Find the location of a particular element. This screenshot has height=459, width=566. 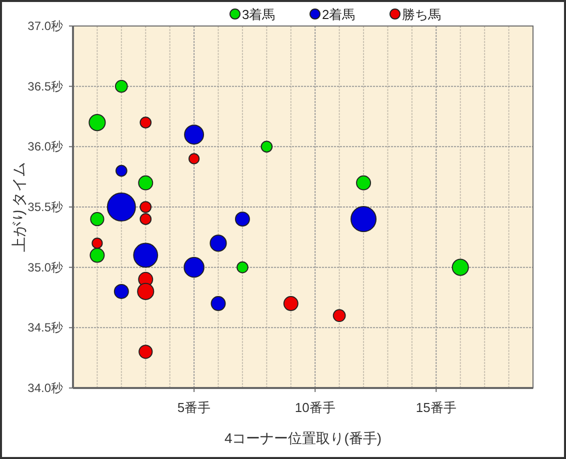

x-axis-title: 4コーナー位置取り(番手) is located at coordinates (303, 438).